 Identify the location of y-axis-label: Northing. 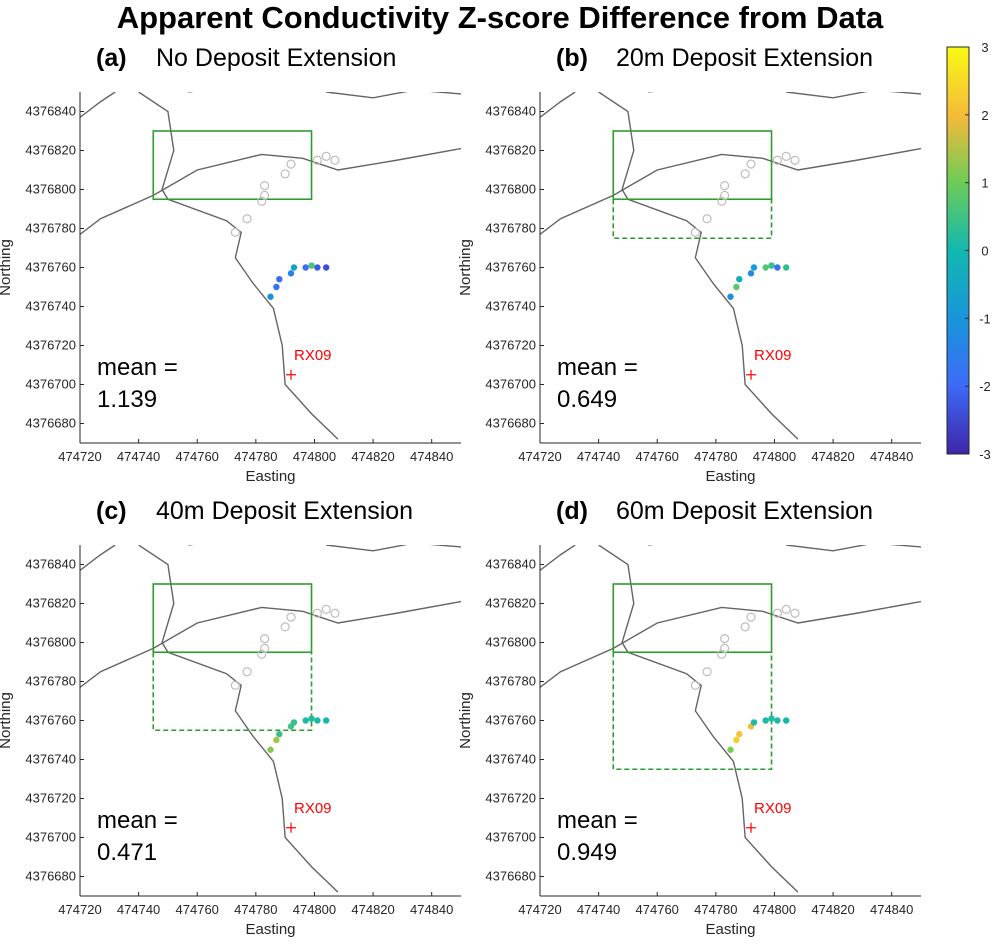
(465, 720).